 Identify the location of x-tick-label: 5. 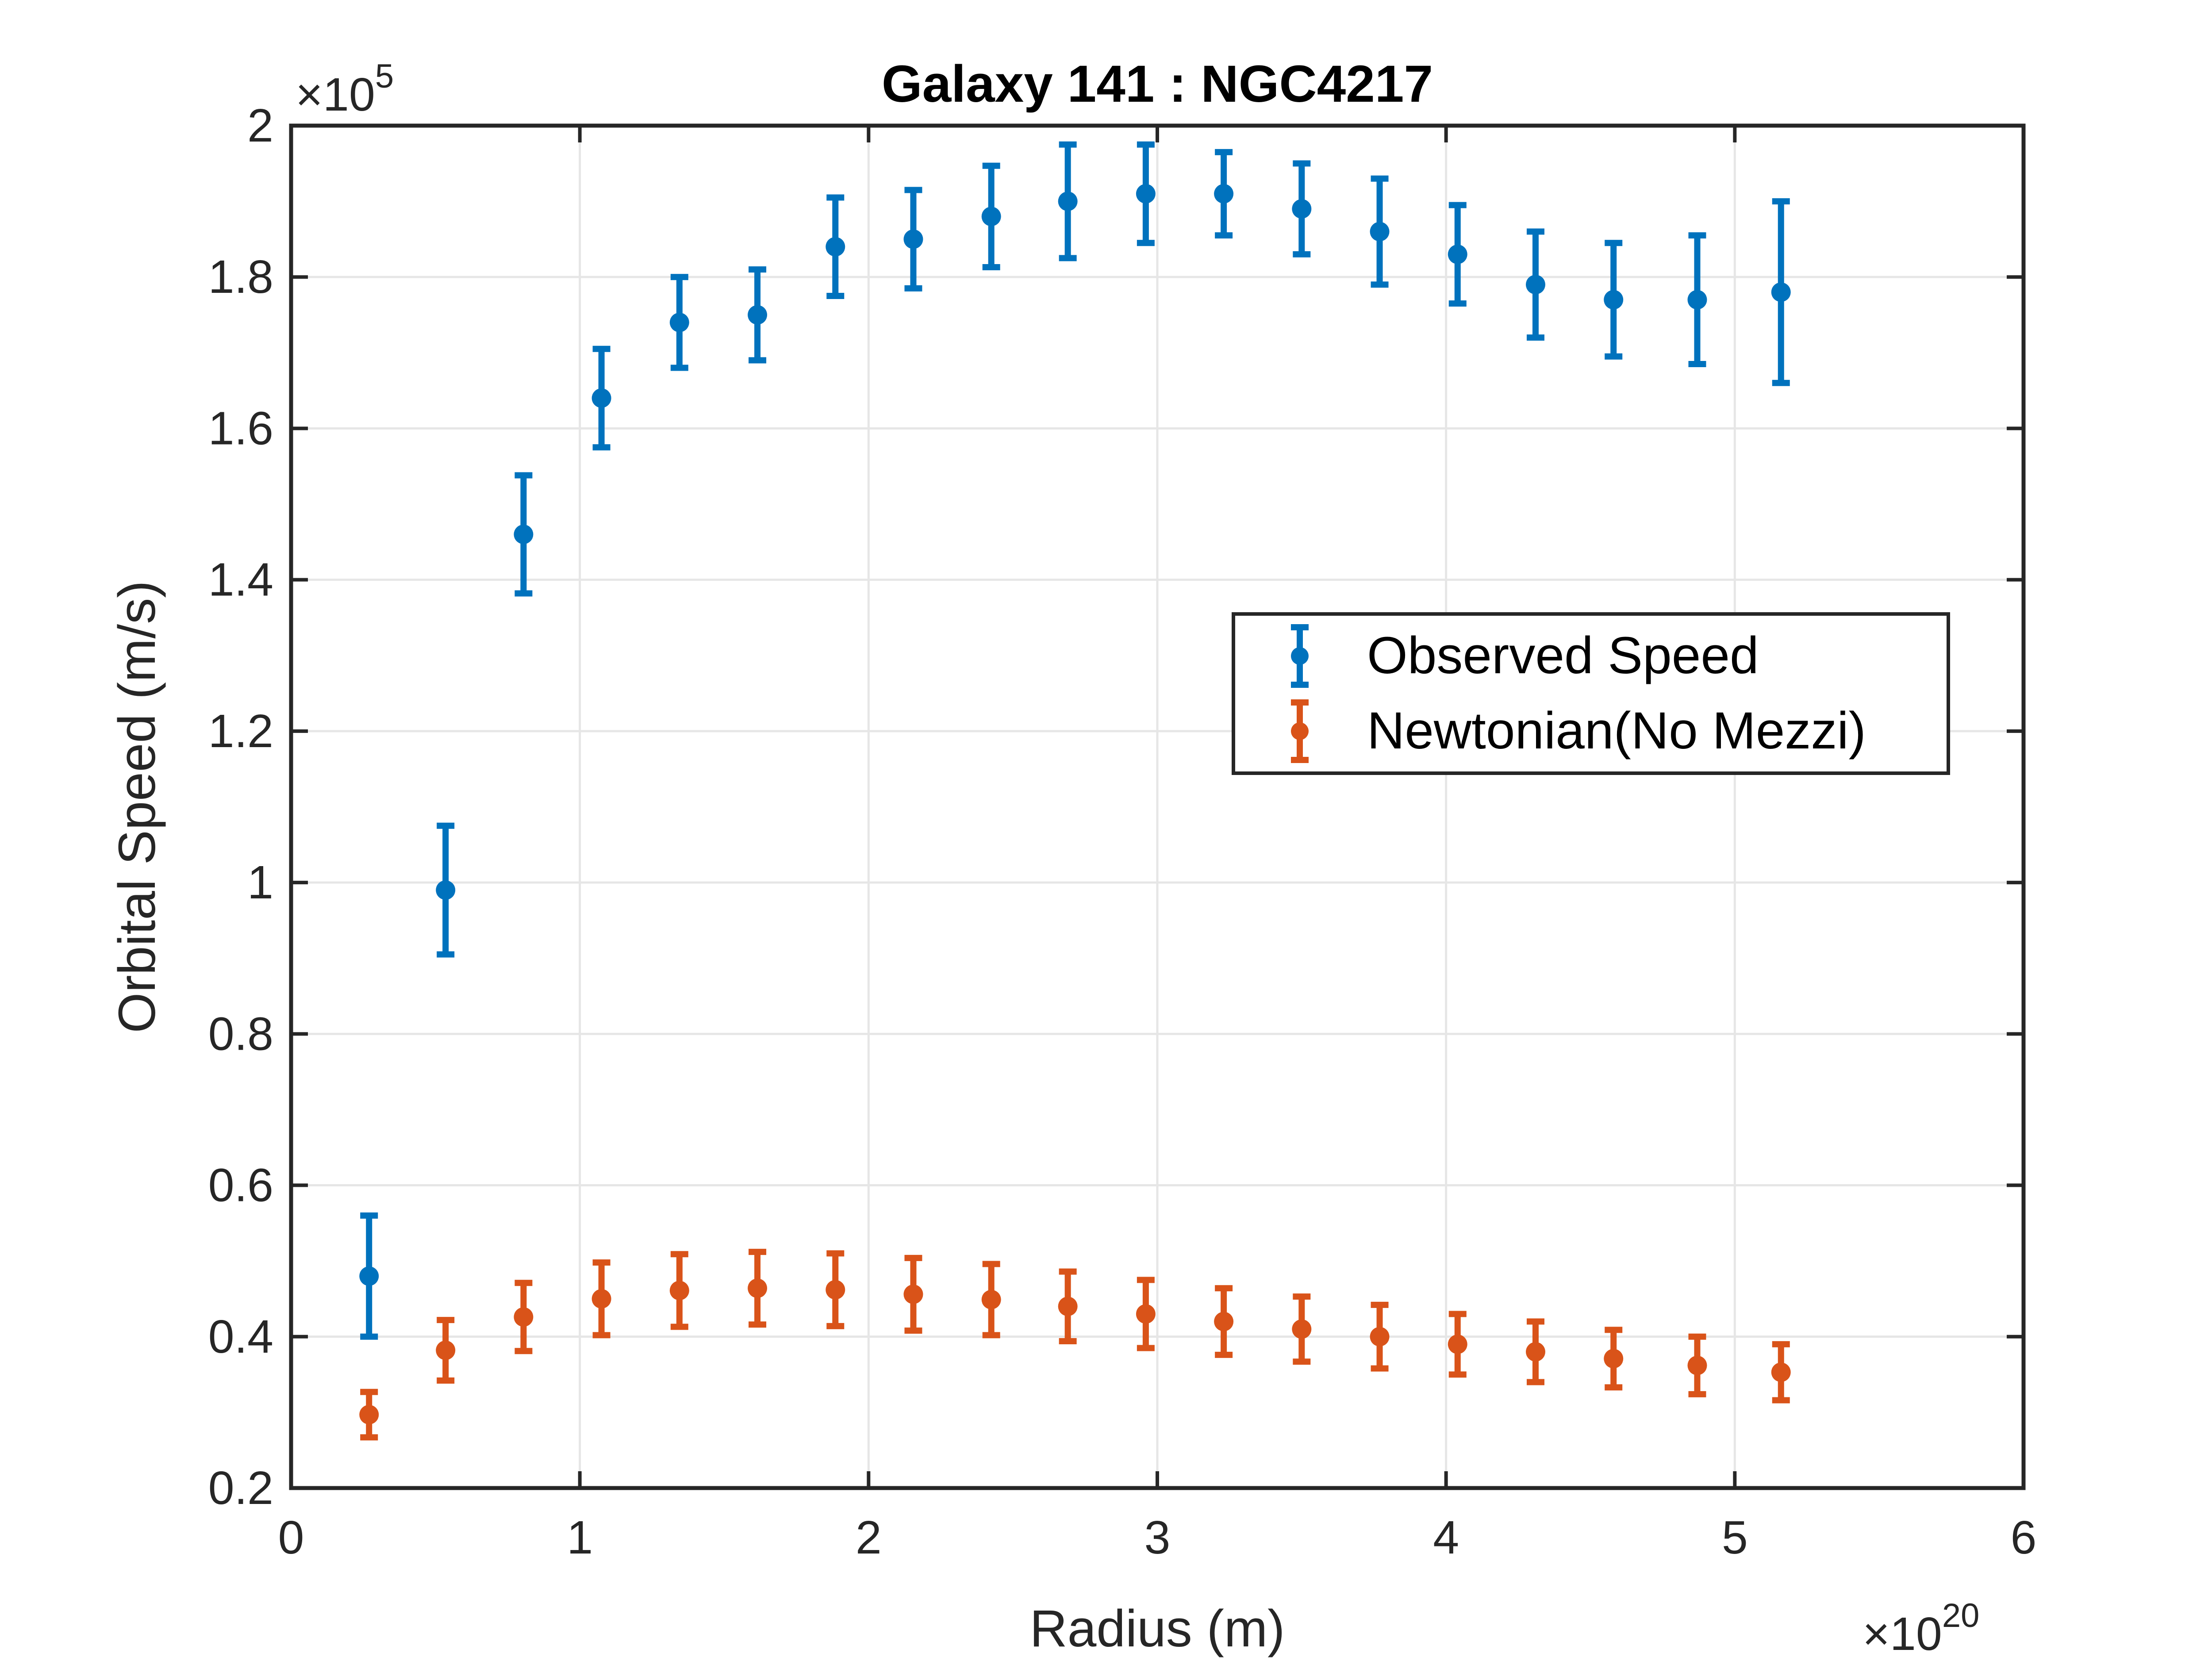
(1735, 1537).